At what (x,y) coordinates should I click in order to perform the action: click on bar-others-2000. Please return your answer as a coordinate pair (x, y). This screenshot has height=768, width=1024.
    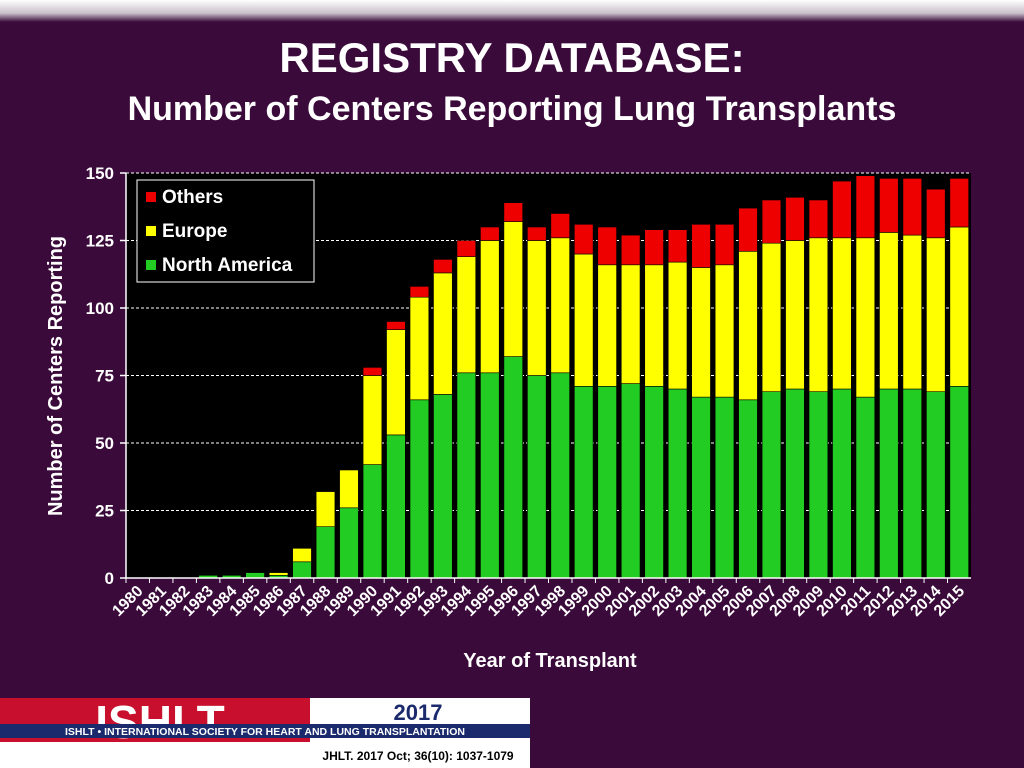
    Looking at the image, I should click on (607, 246).